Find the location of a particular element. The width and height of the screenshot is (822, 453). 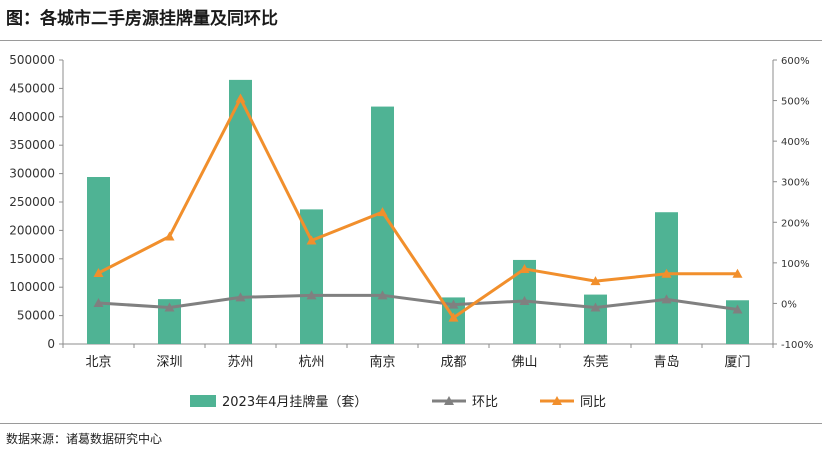

source-note: 数据来源：诸葛数据研究中心 is located at coordinates (84, 439).